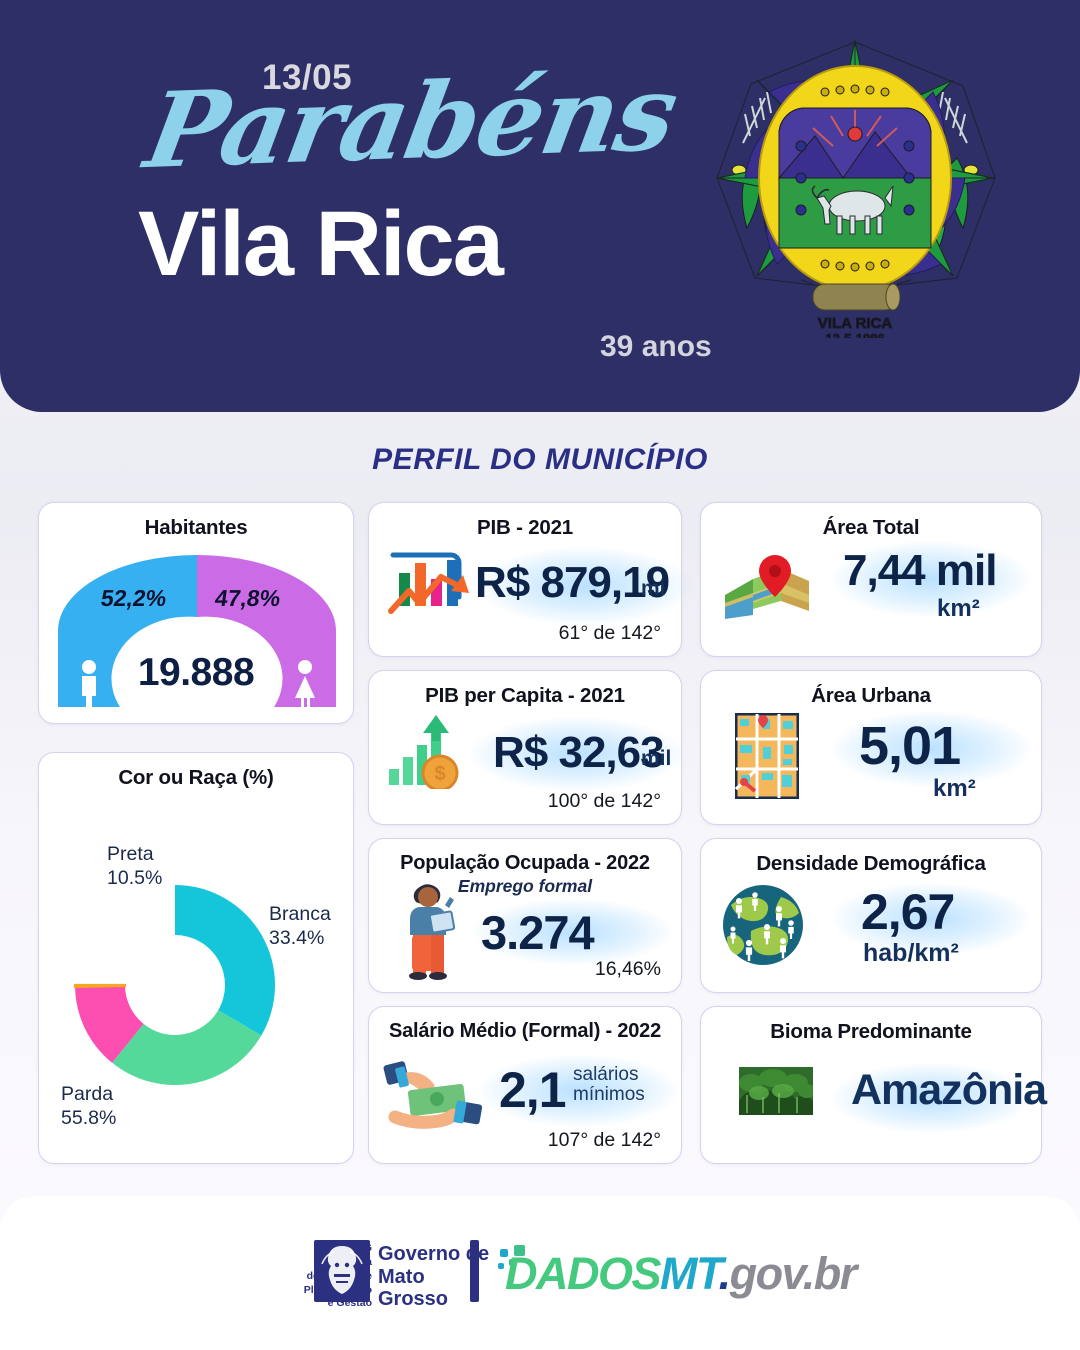 This screenshot has width=1080, height=1350. Describe the element at coordinates (579, 752) in the screenshot. I see `pib-per-capita-value: R$ 32,63` at that location.